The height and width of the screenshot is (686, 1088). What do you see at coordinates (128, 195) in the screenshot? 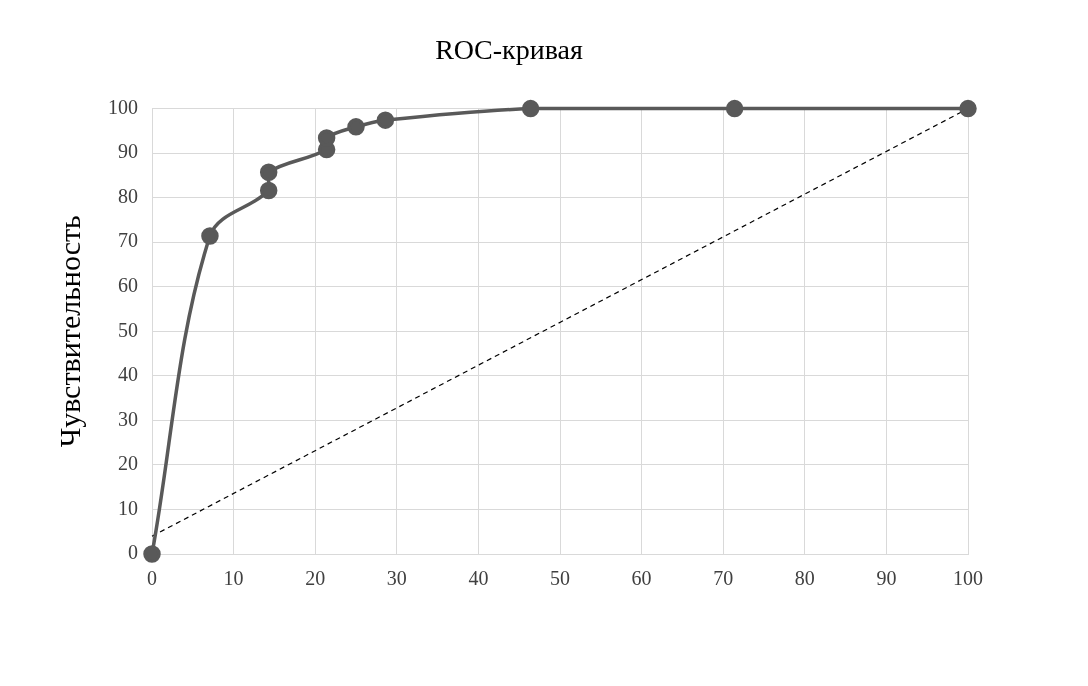
I see `y-tick-label: 80` at bounding box center [128, 195].